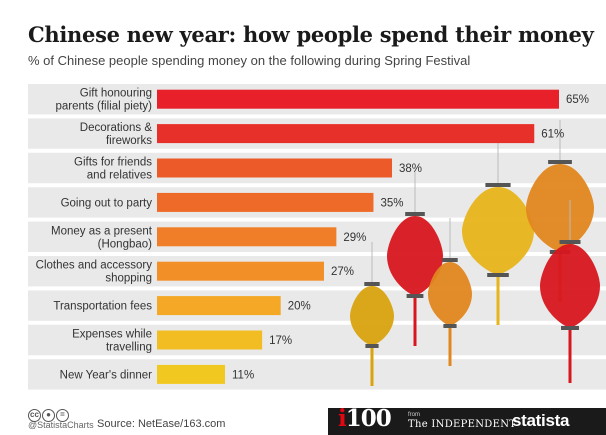  Describe the element at coordinates (303, 416) in the screenshot. I see `footer` at that location.